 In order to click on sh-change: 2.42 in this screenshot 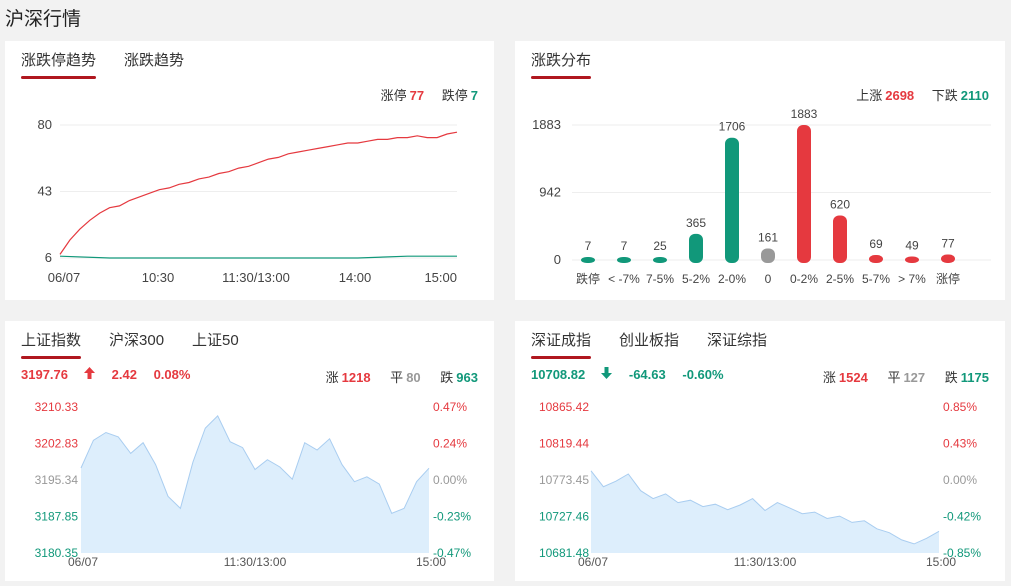, I will do `click(124, 374)`.